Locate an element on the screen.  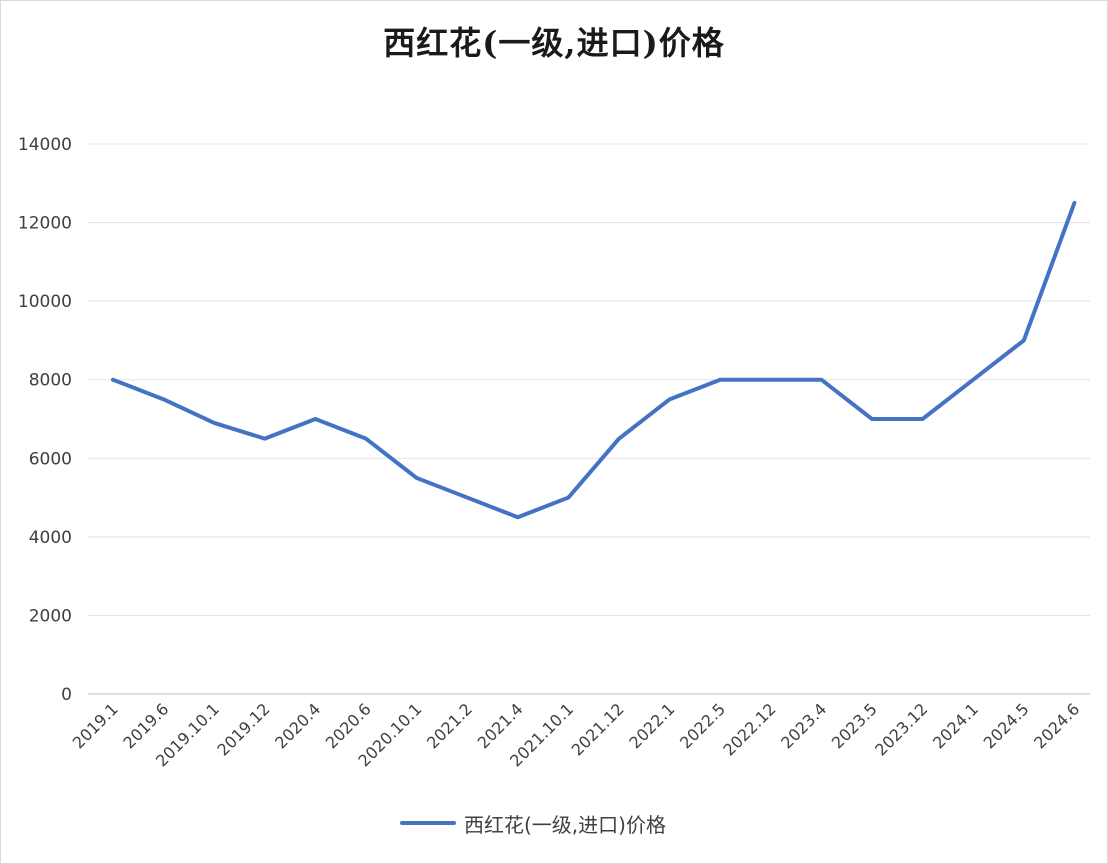
x-tick-label: 2021.12 is located at coordinates (598, 729).